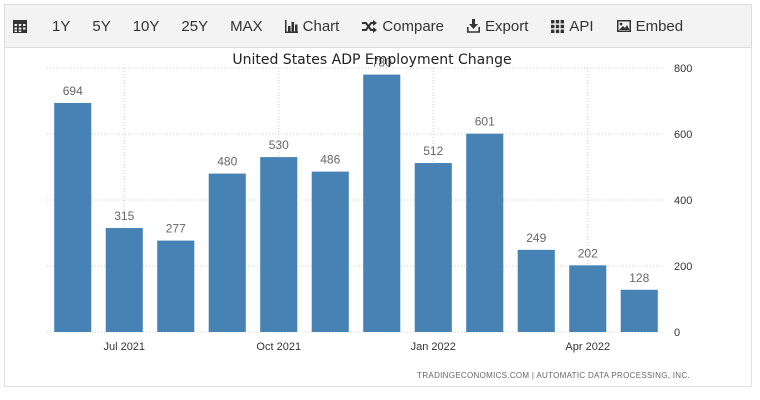 This screenshot has width=760, height=400. I want to click on x-tick-label: Apr 2022, so click(587, 347).